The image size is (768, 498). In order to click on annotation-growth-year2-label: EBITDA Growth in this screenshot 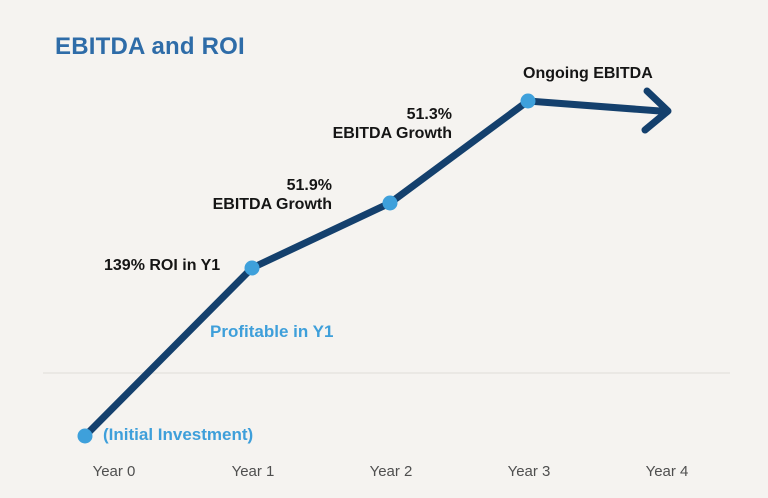, I will do `click(272, 204)`.